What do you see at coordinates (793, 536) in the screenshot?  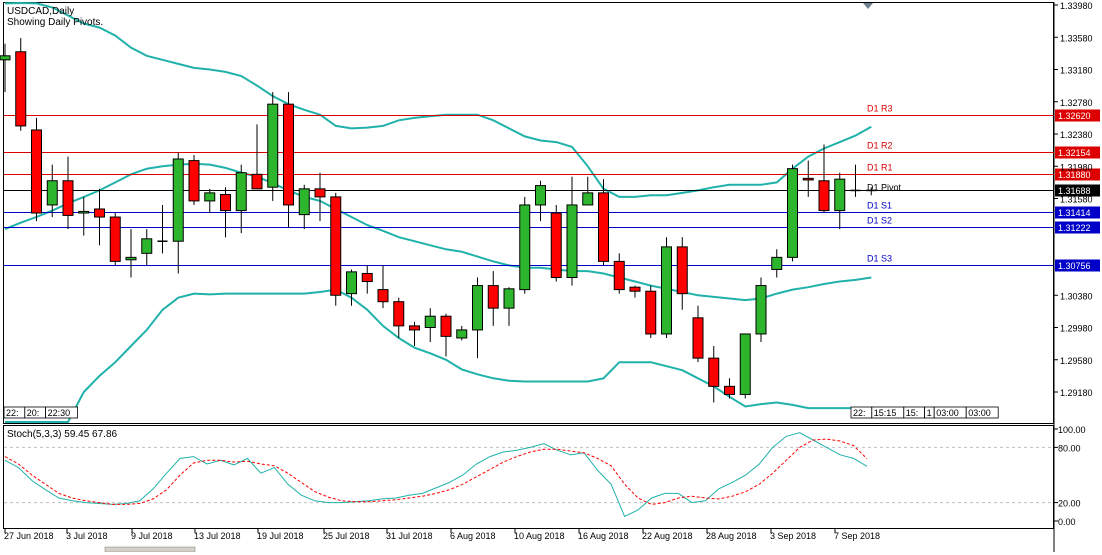 I see `date-tick-label: 3 Sep 2018` at bounding box center [793, 536].